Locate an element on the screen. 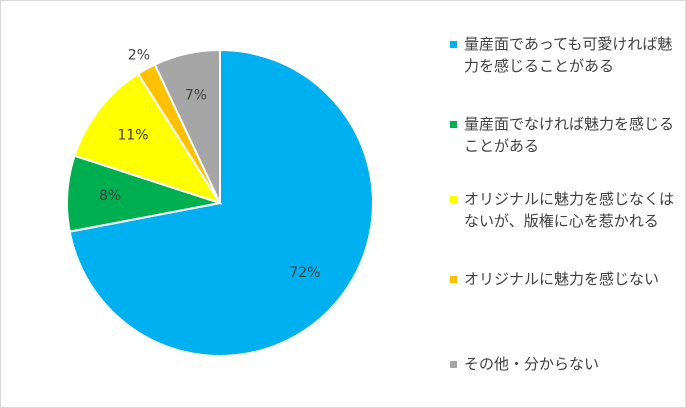 The image size is (686, 408). data-label: 8% is located at coordinates (110, 196).